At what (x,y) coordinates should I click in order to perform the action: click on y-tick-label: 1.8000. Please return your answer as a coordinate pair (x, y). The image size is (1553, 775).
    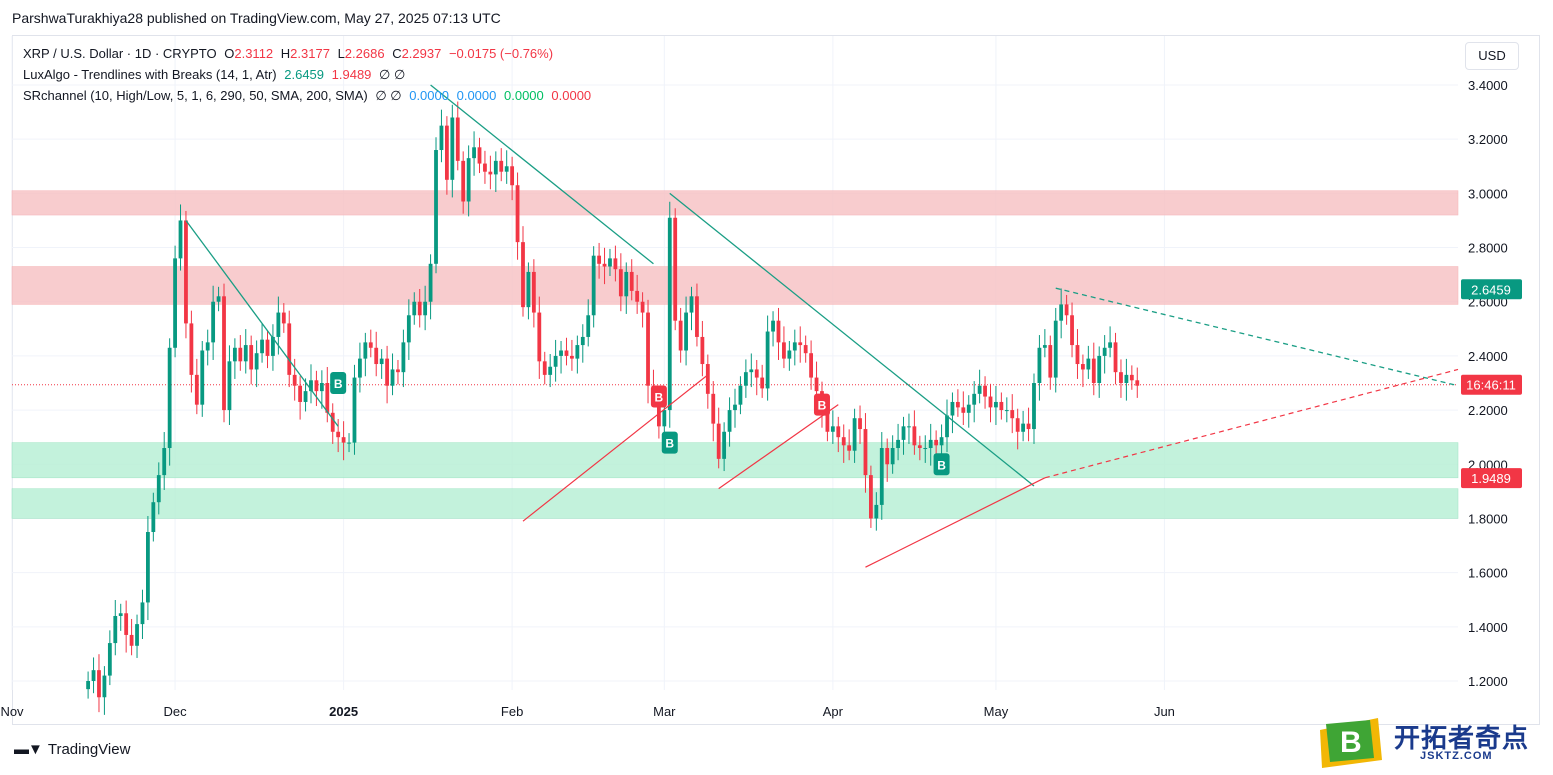
    Looking at the image, I should click on (1488, 518).